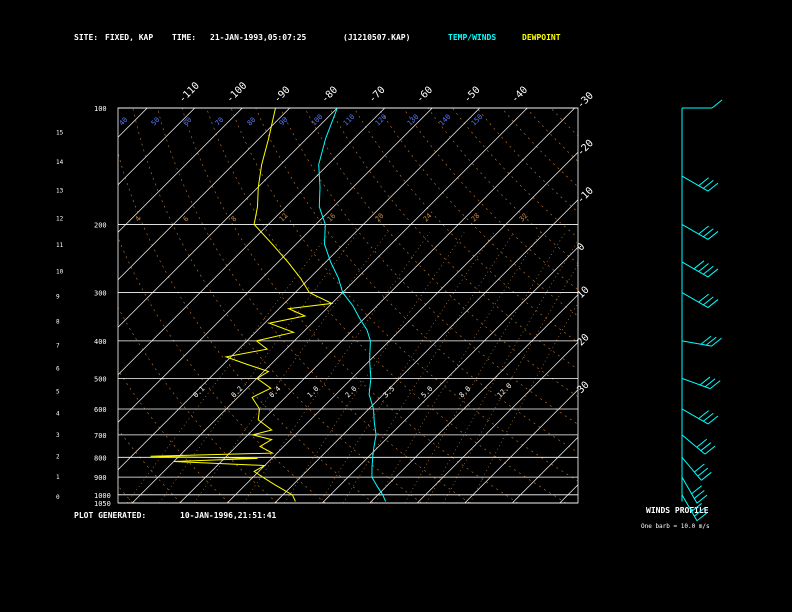  Describe the element at coordinates (199, 392) in the screenshot. I see `mixing-ratio-label: 0.1` at that location.